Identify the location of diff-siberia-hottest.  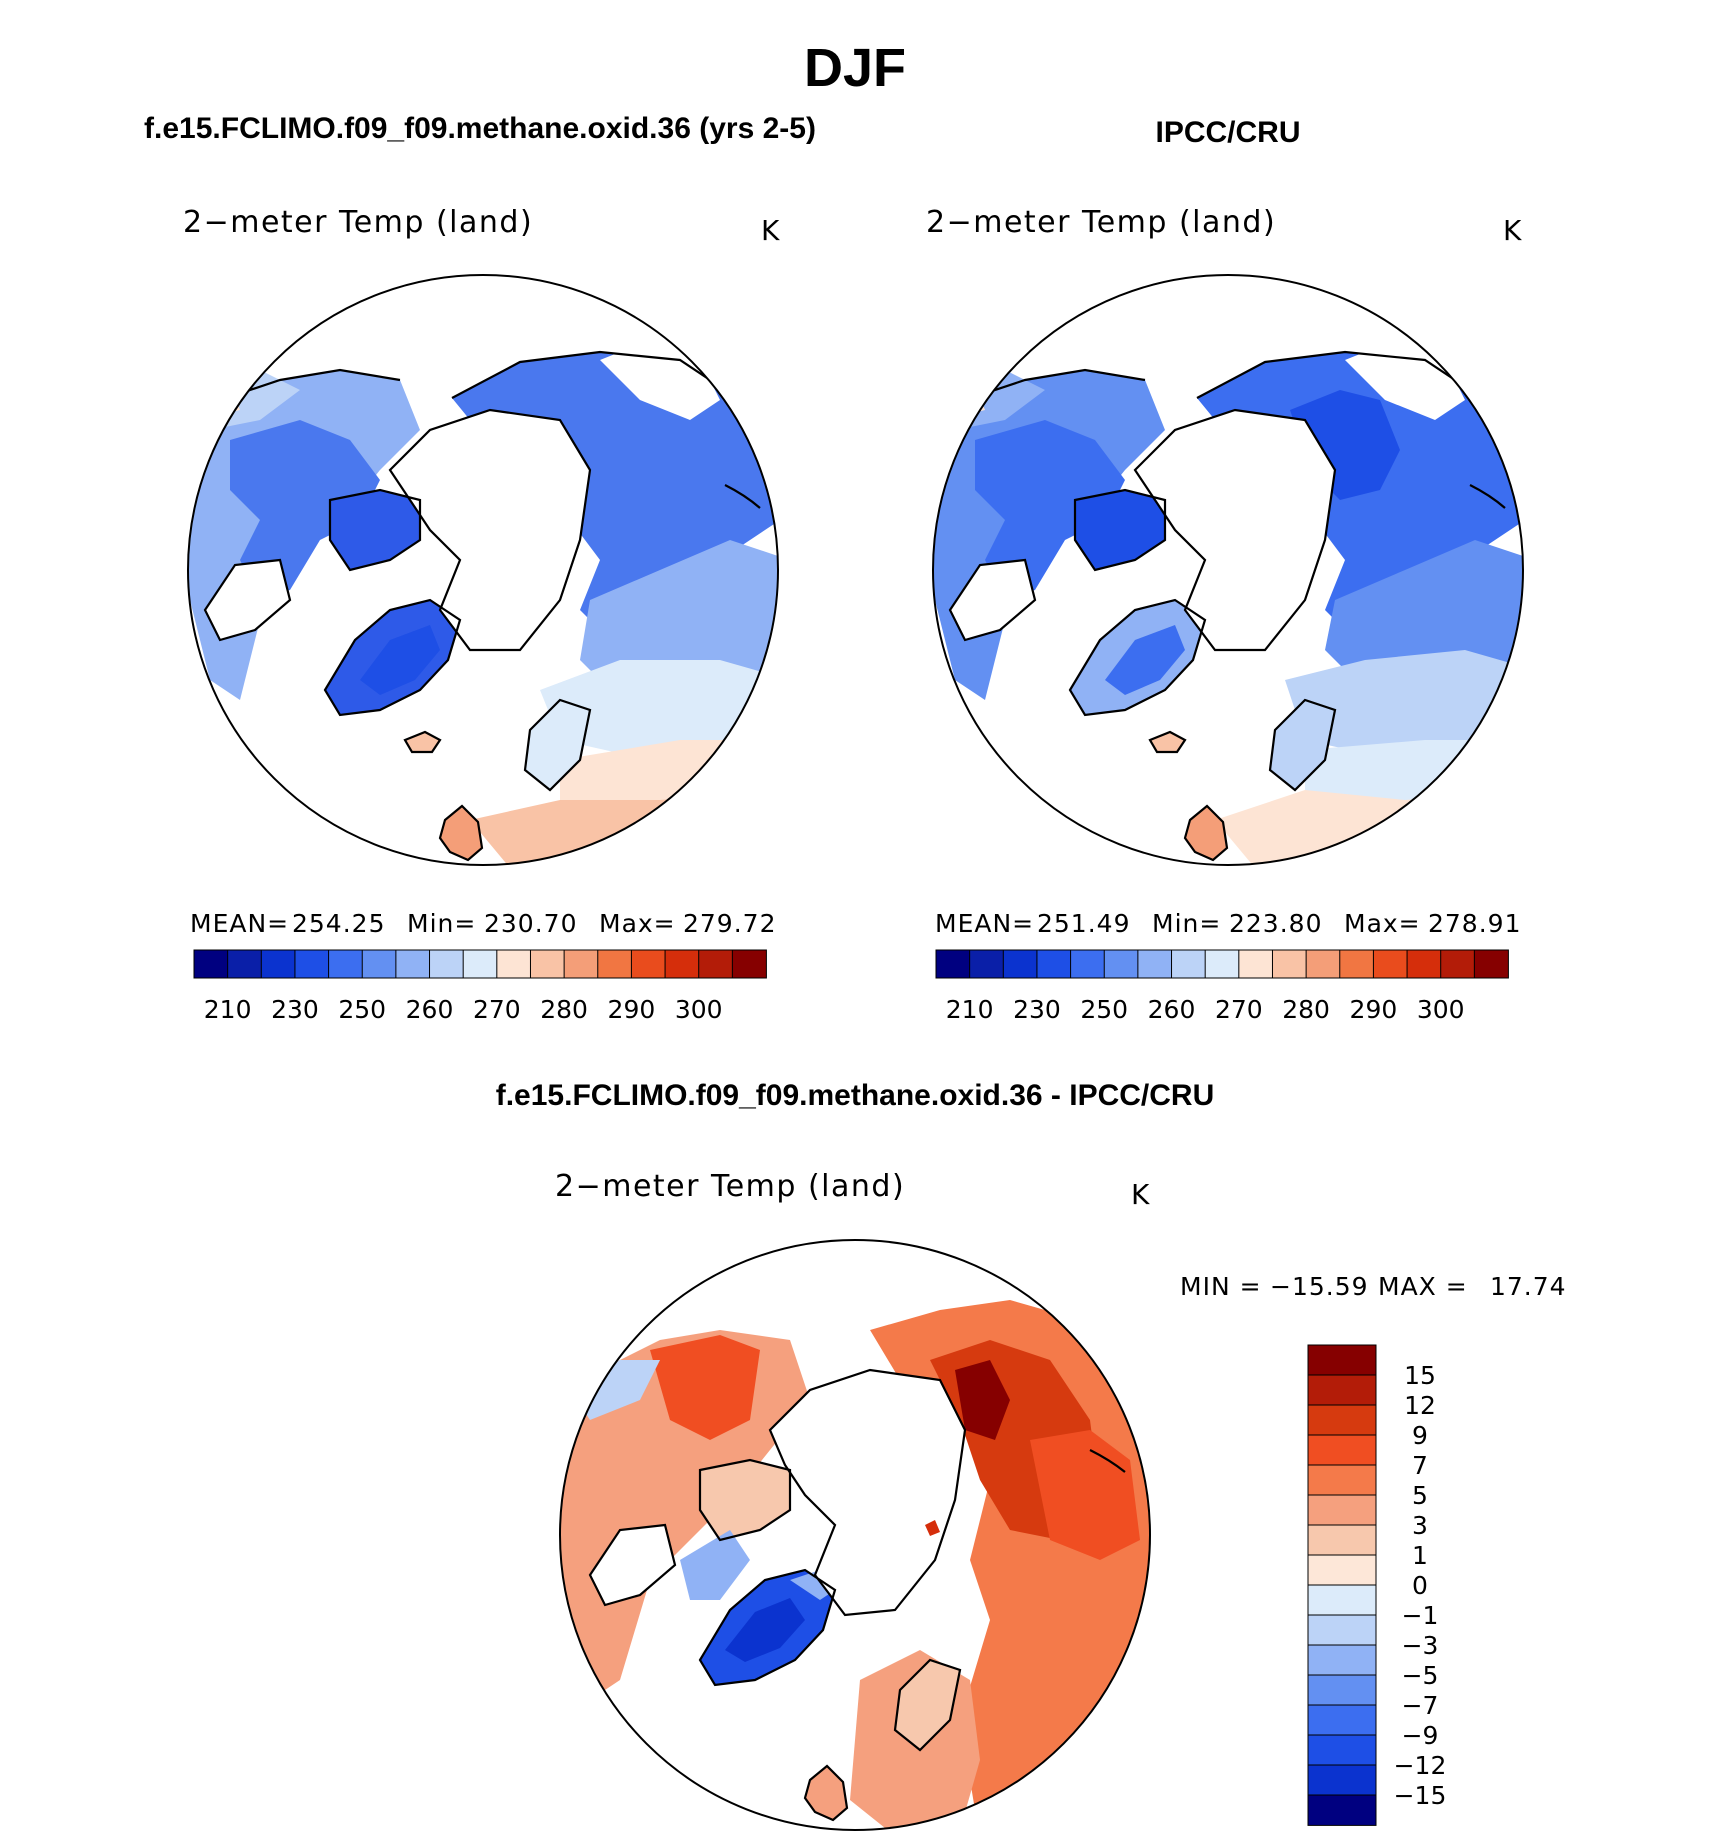
(982, 1400).